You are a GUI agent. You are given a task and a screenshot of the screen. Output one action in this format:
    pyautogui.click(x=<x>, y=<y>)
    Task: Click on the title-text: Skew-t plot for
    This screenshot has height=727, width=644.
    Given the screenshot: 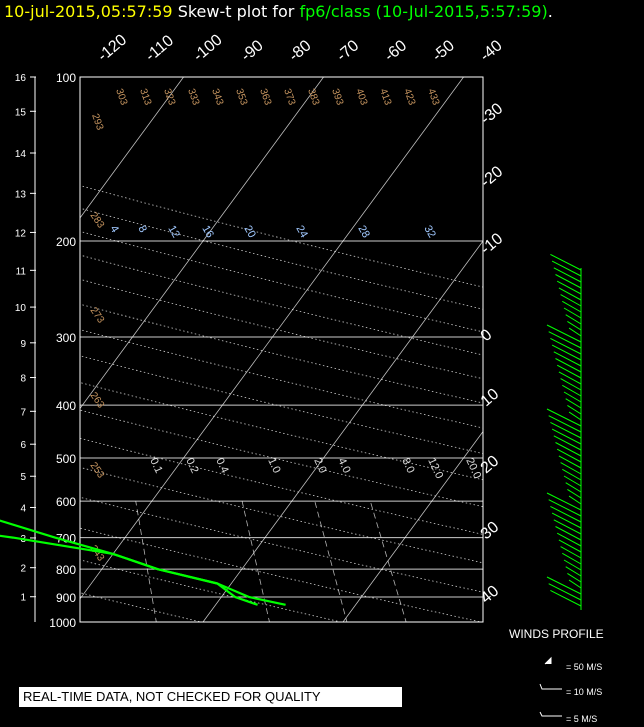 What is the action you would take?
    pyautogui.click(x=236, y=11)
    